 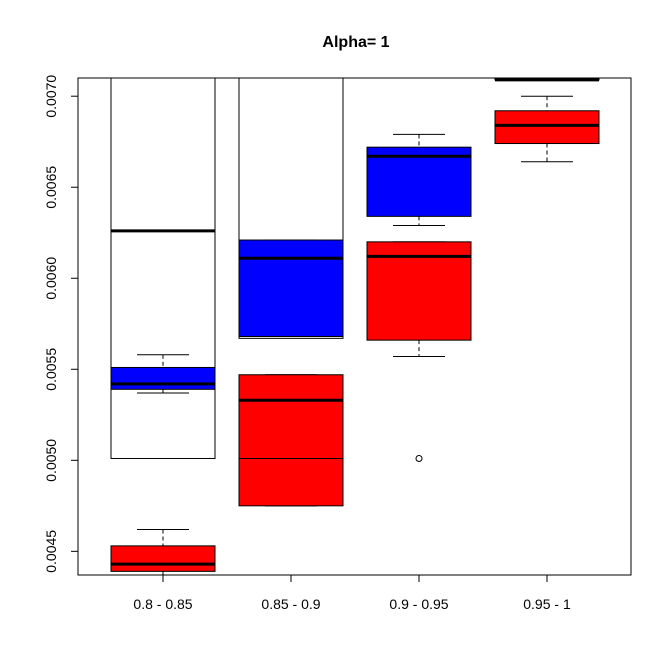 What do you see at coordinates (419, 458) in the screenshot?
I see `outlier-point` at bounding box center [419, 458].